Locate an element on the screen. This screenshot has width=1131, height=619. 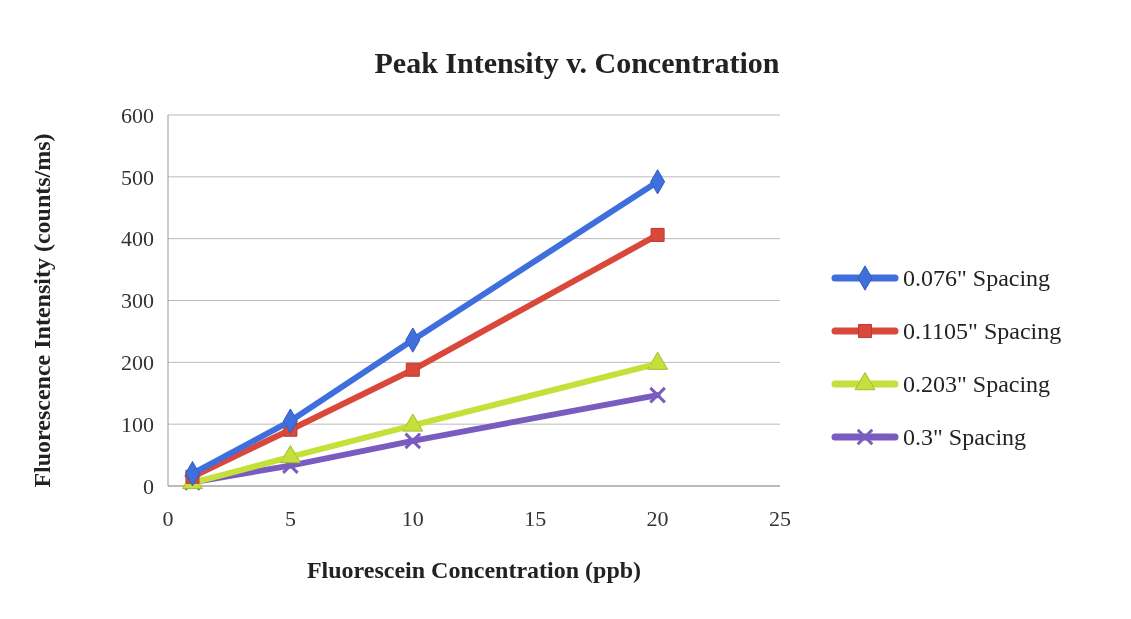
y-tick-label: 300 is located at coordinates (137, 301).